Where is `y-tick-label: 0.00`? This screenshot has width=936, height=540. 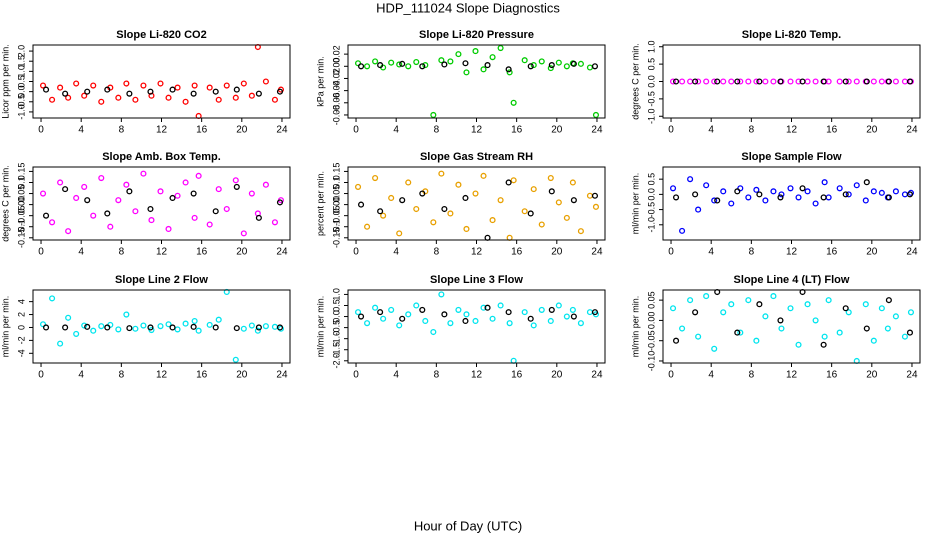 y-tick-label: 0.00 is located at coordinates (336, 205).